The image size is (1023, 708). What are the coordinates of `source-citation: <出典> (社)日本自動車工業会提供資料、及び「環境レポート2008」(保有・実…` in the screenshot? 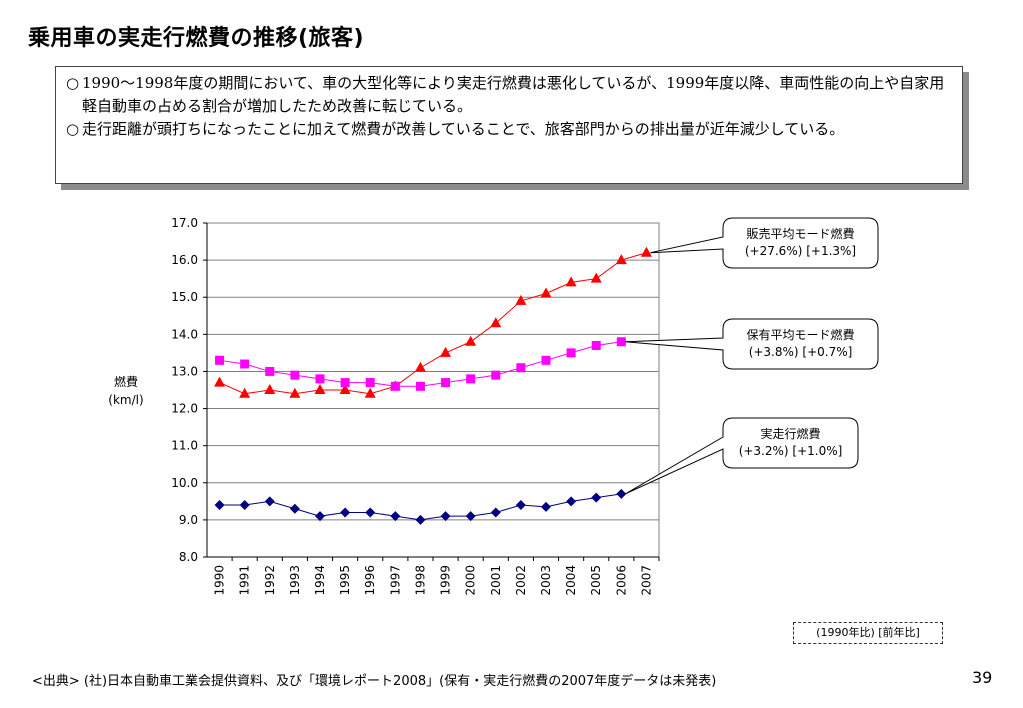 It's located at (374, 681).